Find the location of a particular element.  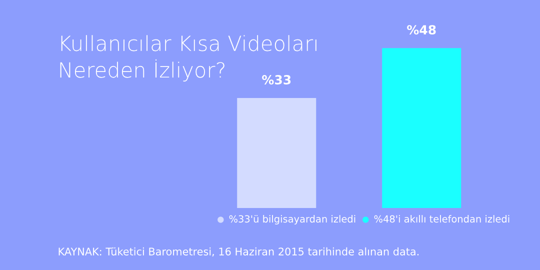

x-tick-label: %33'ü bilgisayardan izledi is located at coordinates (292, 219).